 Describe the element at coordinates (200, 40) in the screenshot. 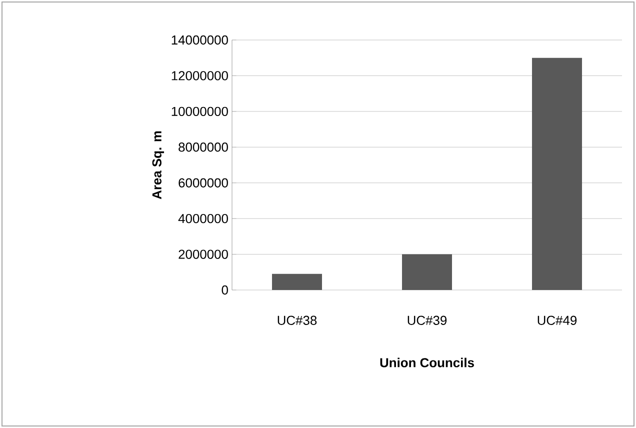

I see `y-tick-label: 14000000` at that location.